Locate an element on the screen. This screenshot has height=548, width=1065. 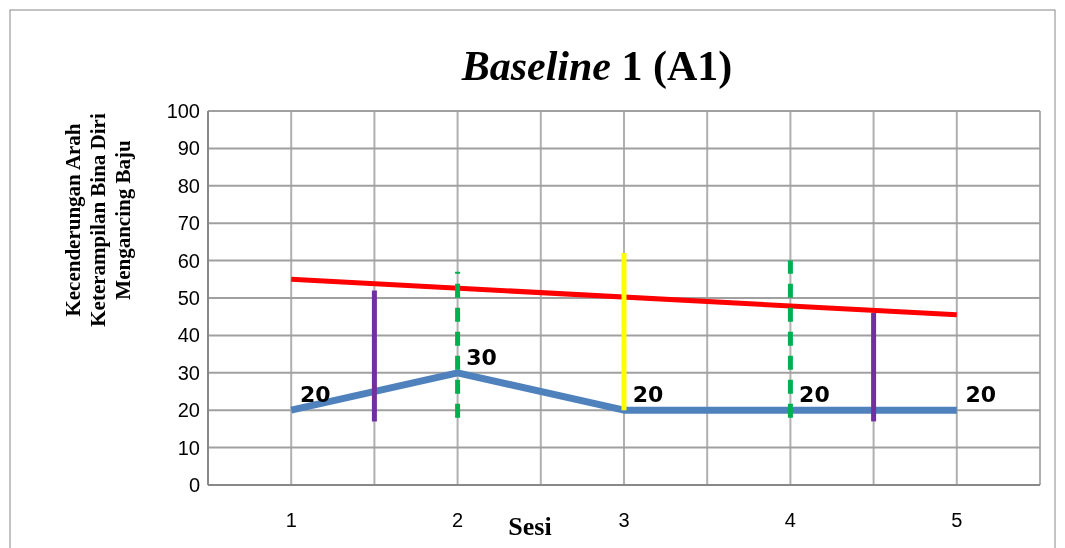
chart-title: Baseline 1 (A1) is located at coordinates (596, 66).